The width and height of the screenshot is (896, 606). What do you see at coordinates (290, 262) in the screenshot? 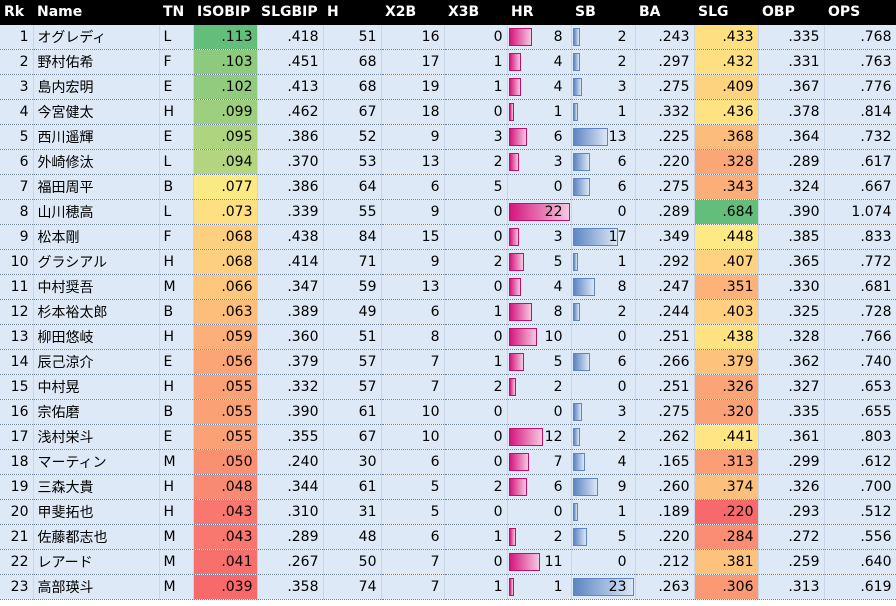
I see `cell-slgbip: .414` at bounding box center [290, 262].